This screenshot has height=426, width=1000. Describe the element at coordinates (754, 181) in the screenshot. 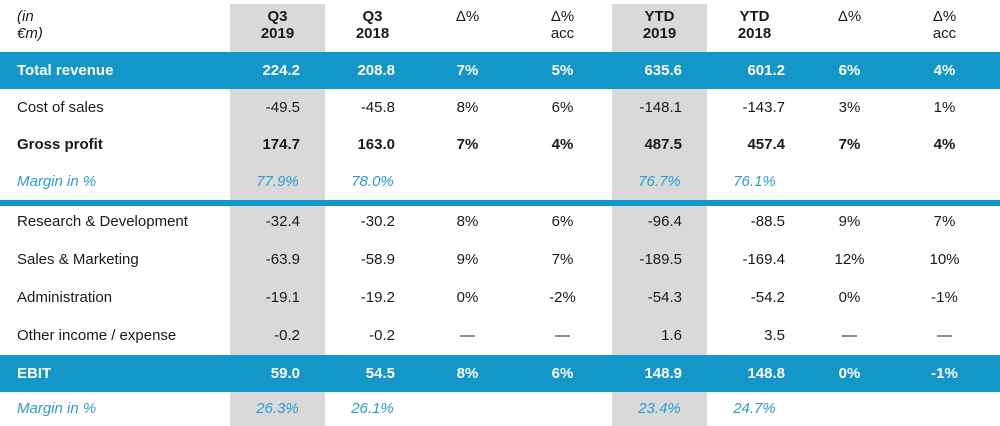

I see `cell: 76.1%` at that location.